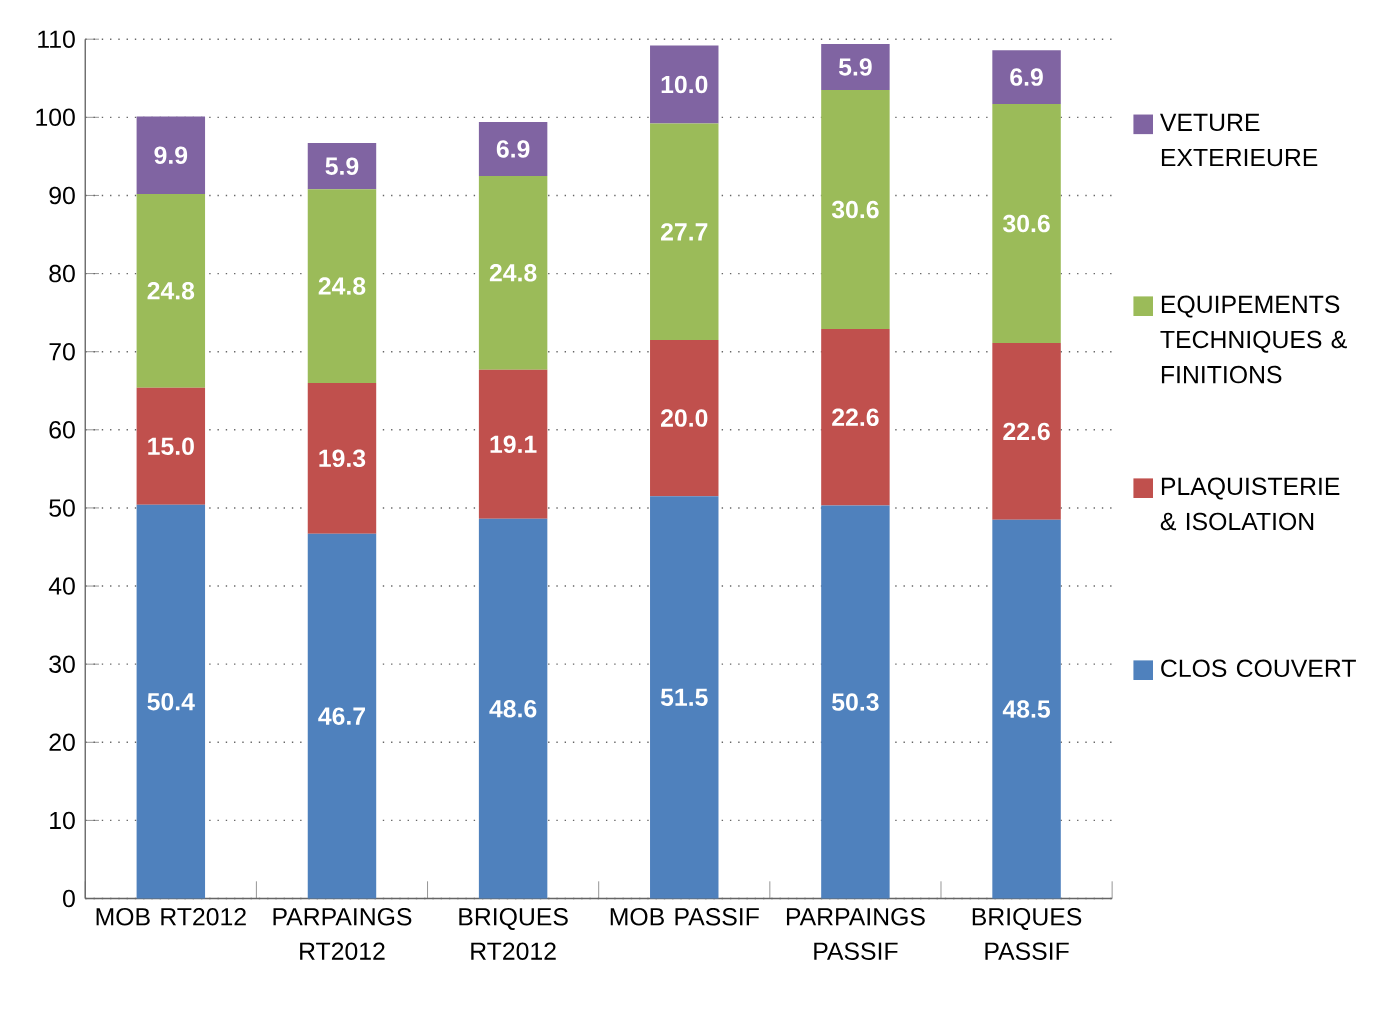 This screenshot has height=1017, width=1378. What do you see at coordinates (62, 273) in the screenshot?
I see `y-tick-label: 80` at bounding box center [62, 273].